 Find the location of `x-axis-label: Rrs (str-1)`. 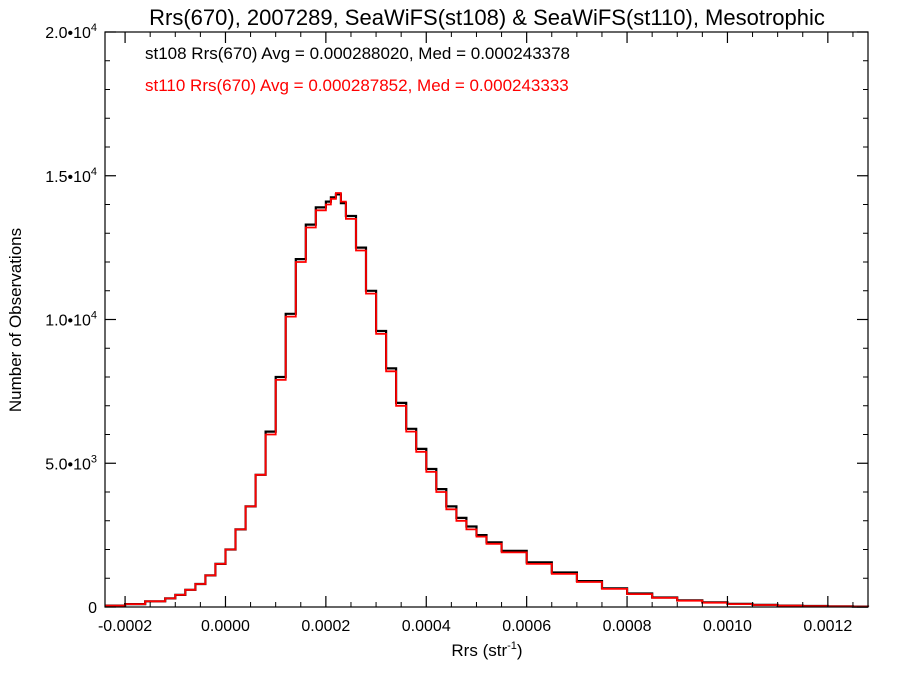

x-axis-label: Rrs (str-1) is located at coordinates (486, 650).